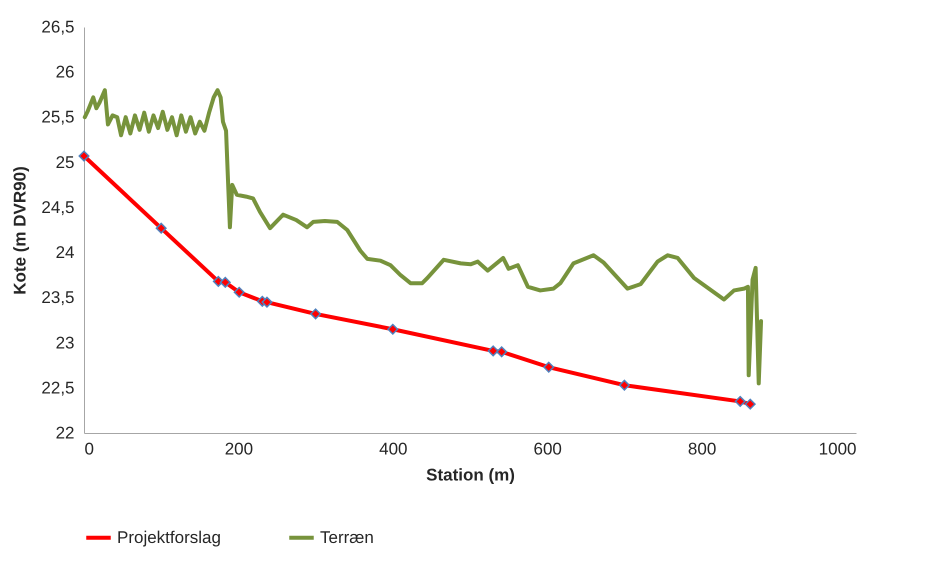 The height and width of the screenshot is (563, 929). Describe the element at coordinates (57, 298) in the screenshot. I see `y-tick-label: 23,5` at that location.